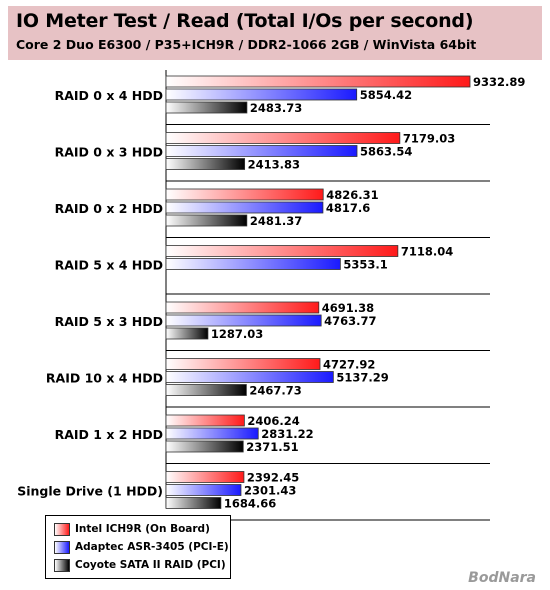 This screenshot has height=590, width=550. Describe the element at coordinates (142, 529) in the screenshot. I see `legend-label-intel: Intel ICH9R (On Board)` at that location.